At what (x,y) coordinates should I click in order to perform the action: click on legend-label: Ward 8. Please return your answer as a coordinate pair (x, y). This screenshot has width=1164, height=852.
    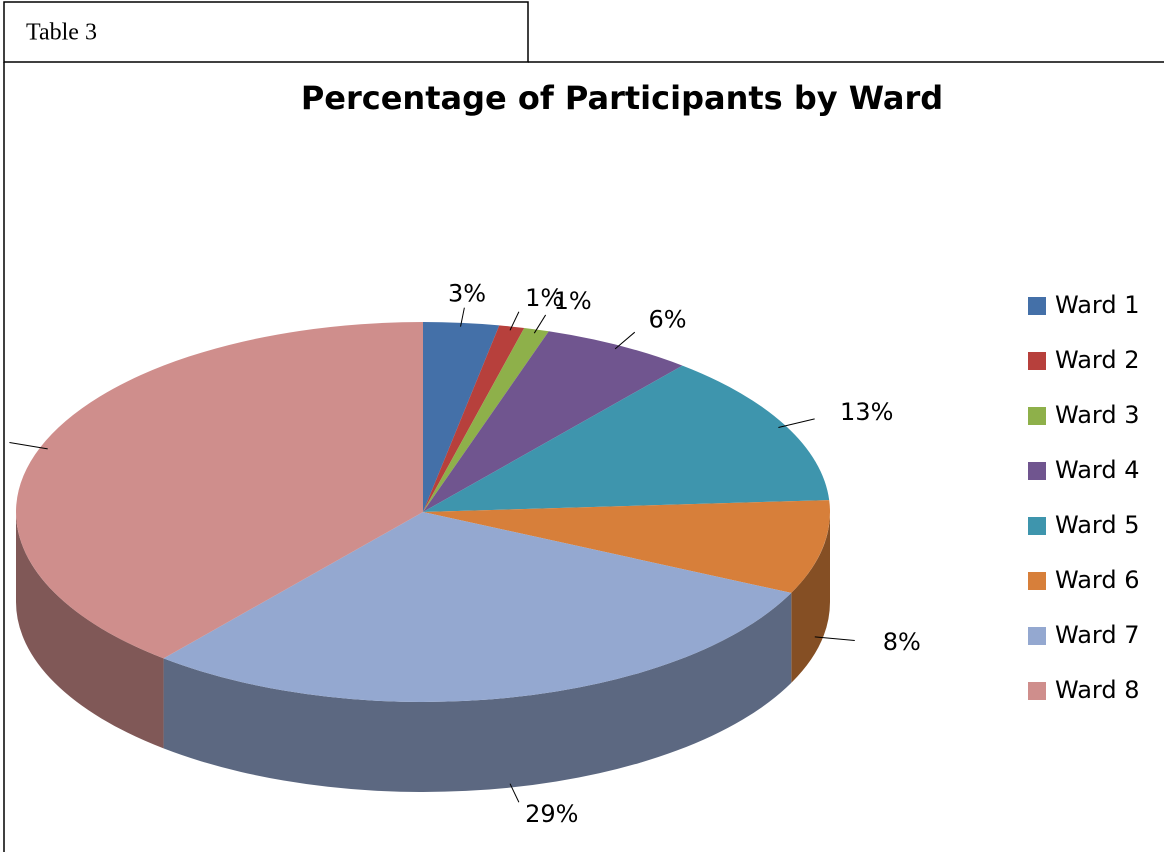
    Looking at the image, I should click on (1097, 690).